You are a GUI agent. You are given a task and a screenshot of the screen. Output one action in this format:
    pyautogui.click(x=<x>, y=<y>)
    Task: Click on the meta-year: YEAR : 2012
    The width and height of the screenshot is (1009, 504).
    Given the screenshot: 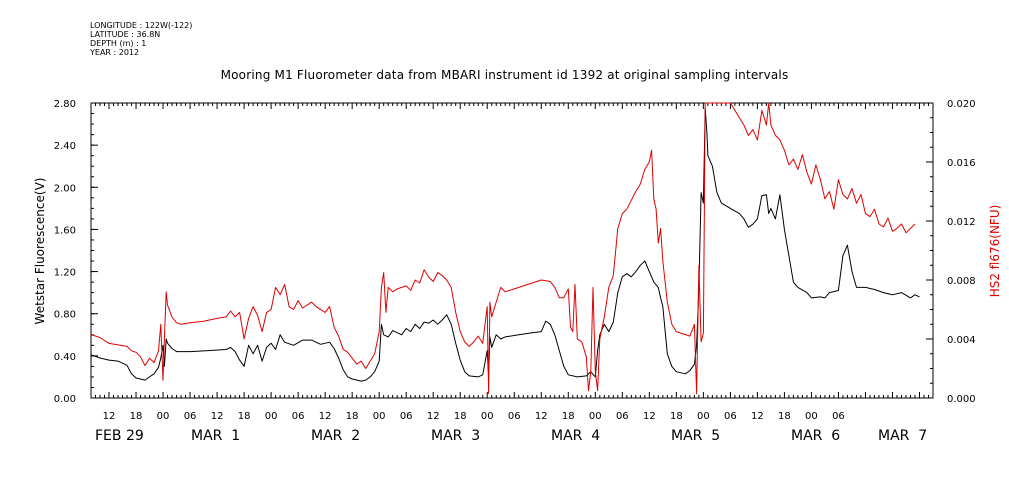 What is the action you would take?
    pyautogui.click(x=115, y=52)
    